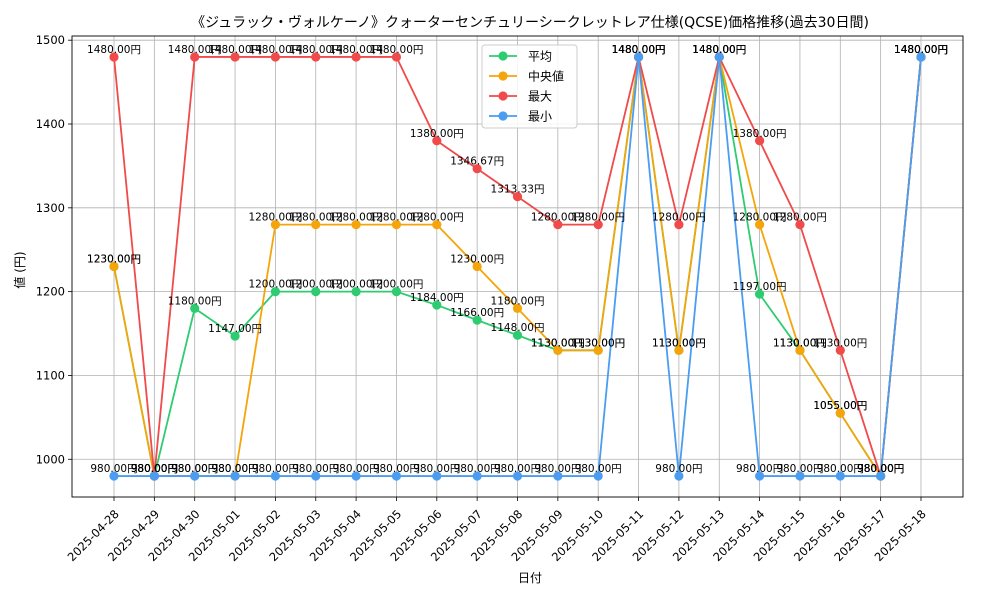  I want to click on series-1-data-label: 1200.00円, so click(275, 285).